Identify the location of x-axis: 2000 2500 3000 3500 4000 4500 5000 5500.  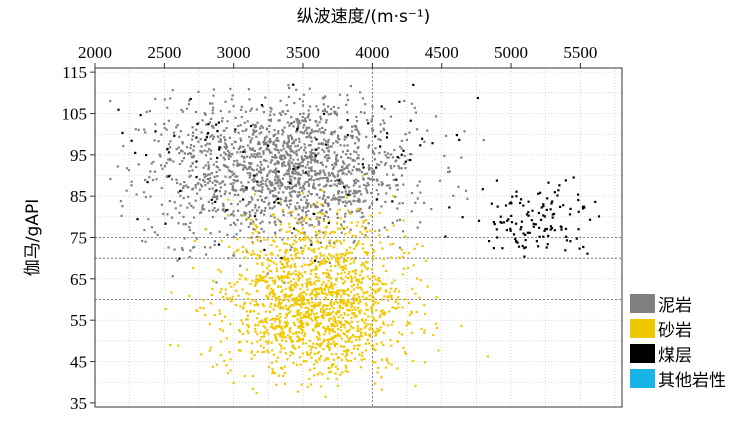
(337, 55).